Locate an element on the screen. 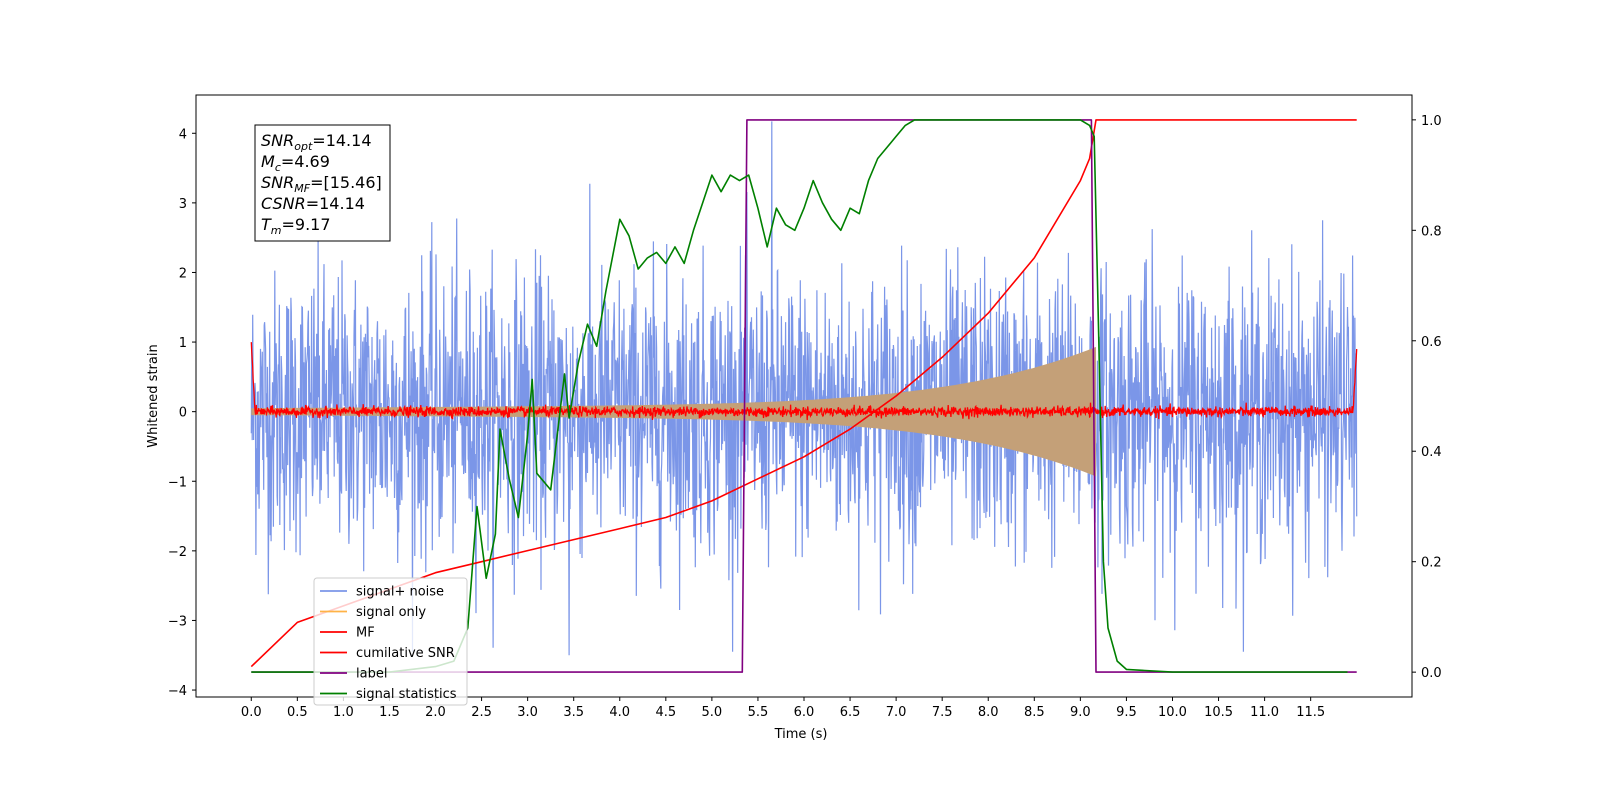  x-tick-label: 6.5 is located at coordinates (850, 712).